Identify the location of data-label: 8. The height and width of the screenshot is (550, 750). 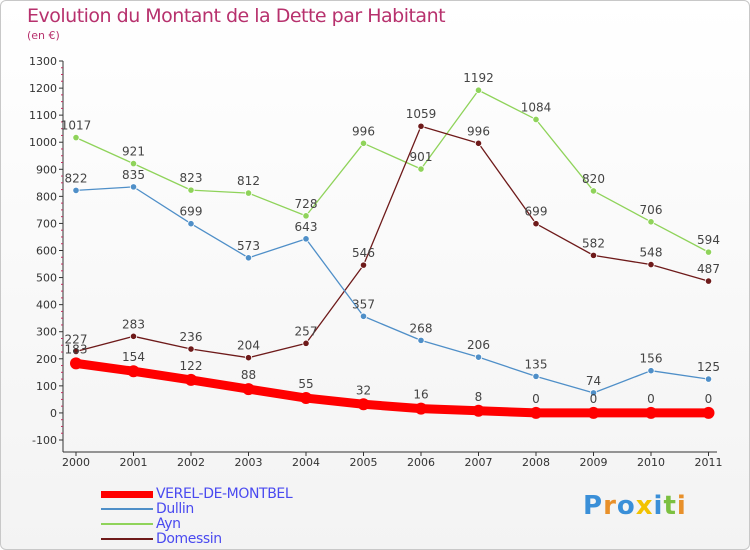
(479, 397).